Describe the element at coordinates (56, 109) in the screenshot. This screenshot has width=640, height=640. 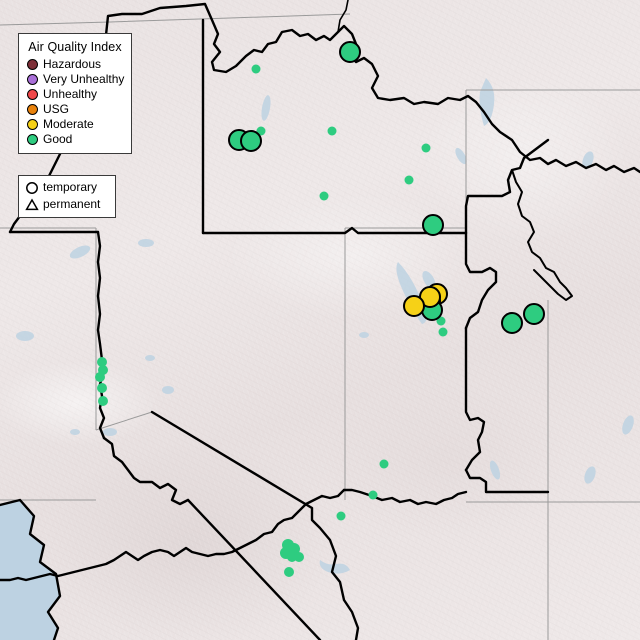
I see `legend-label: USG` at that location.